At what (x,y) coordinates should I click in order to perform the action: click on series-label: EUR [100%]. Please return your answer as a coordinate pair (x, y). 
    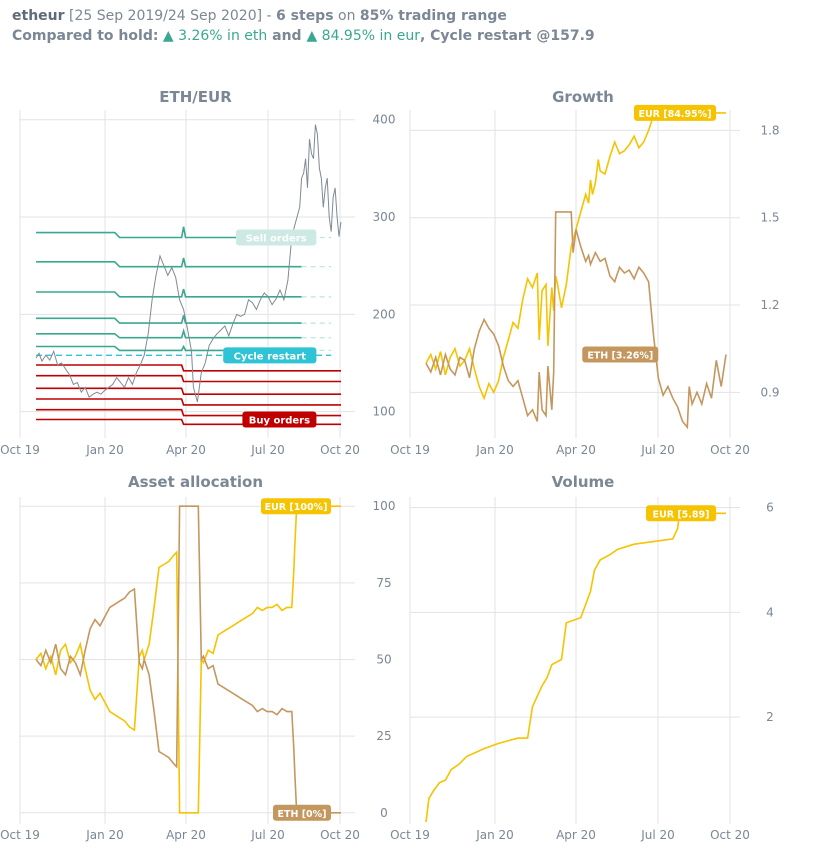
    Looking at the image, I should click on (296, 507).